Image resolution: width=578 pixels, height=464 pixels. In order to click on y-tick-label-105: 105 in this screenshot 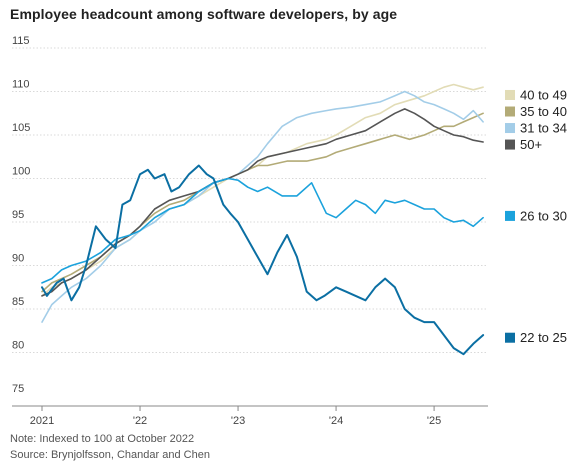, I will do `click(21, 128)`.